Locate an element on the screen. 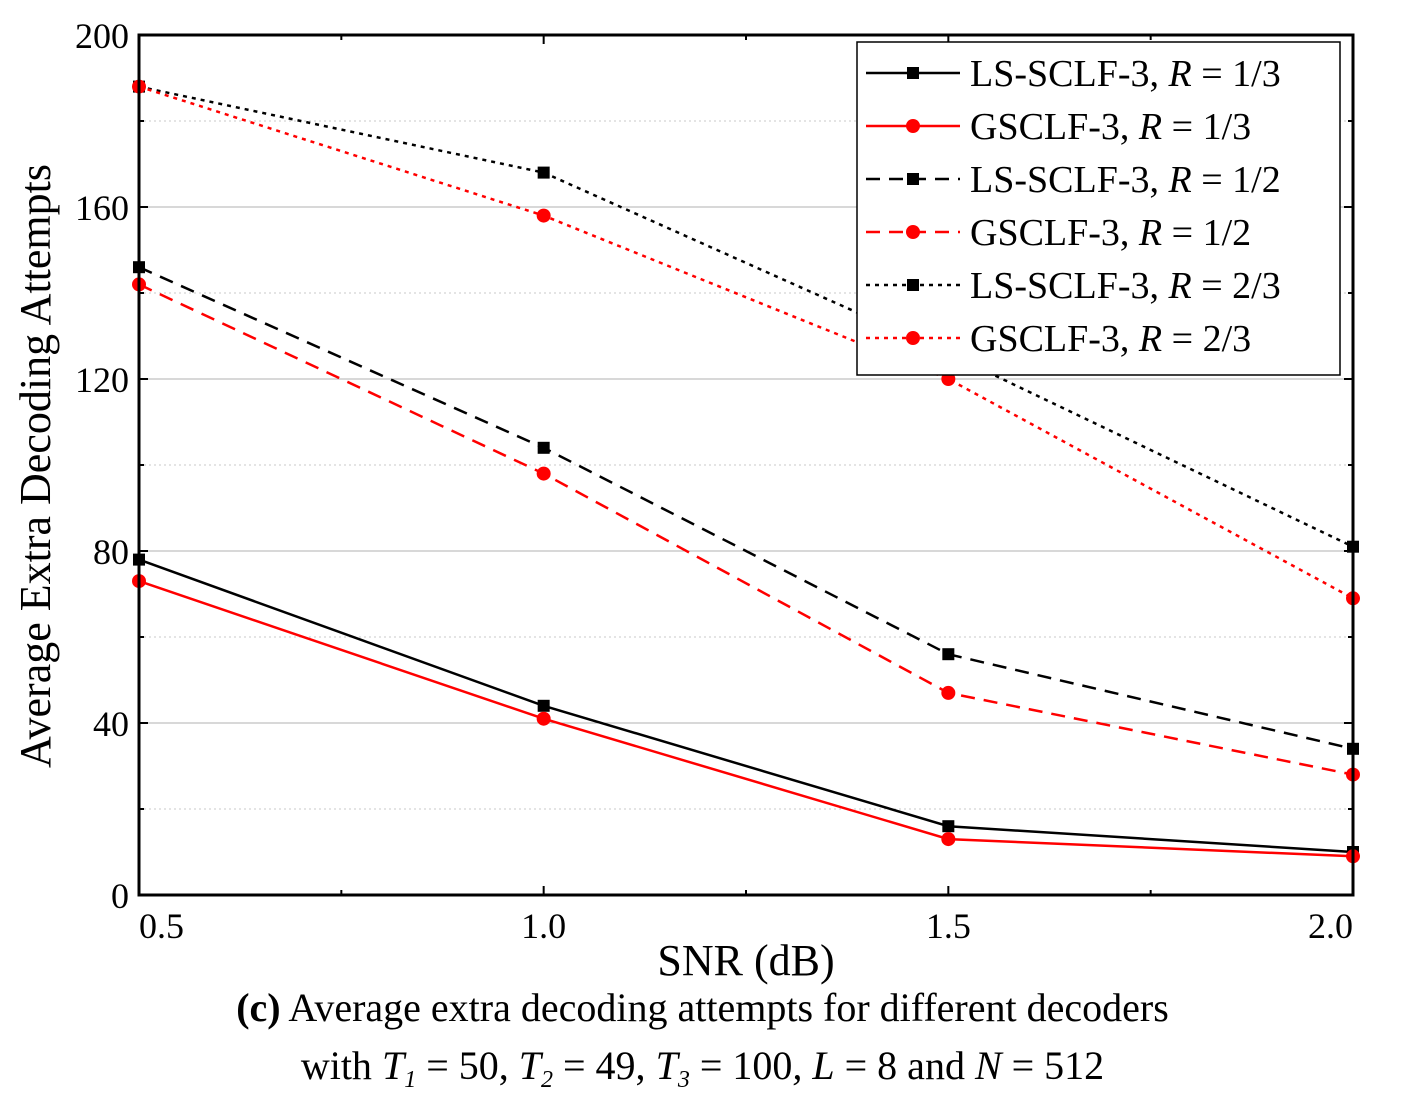 This screenshot has height=1110, width=1405. y-tick-label: 0 is located at coordinates (120, 896).